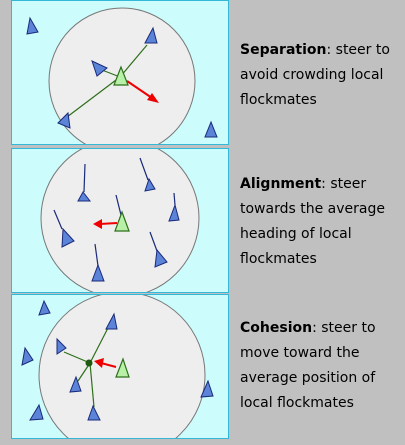 This screenshot has width=405, height=445. I want to click on alignment-arrow, so click(108, 223).